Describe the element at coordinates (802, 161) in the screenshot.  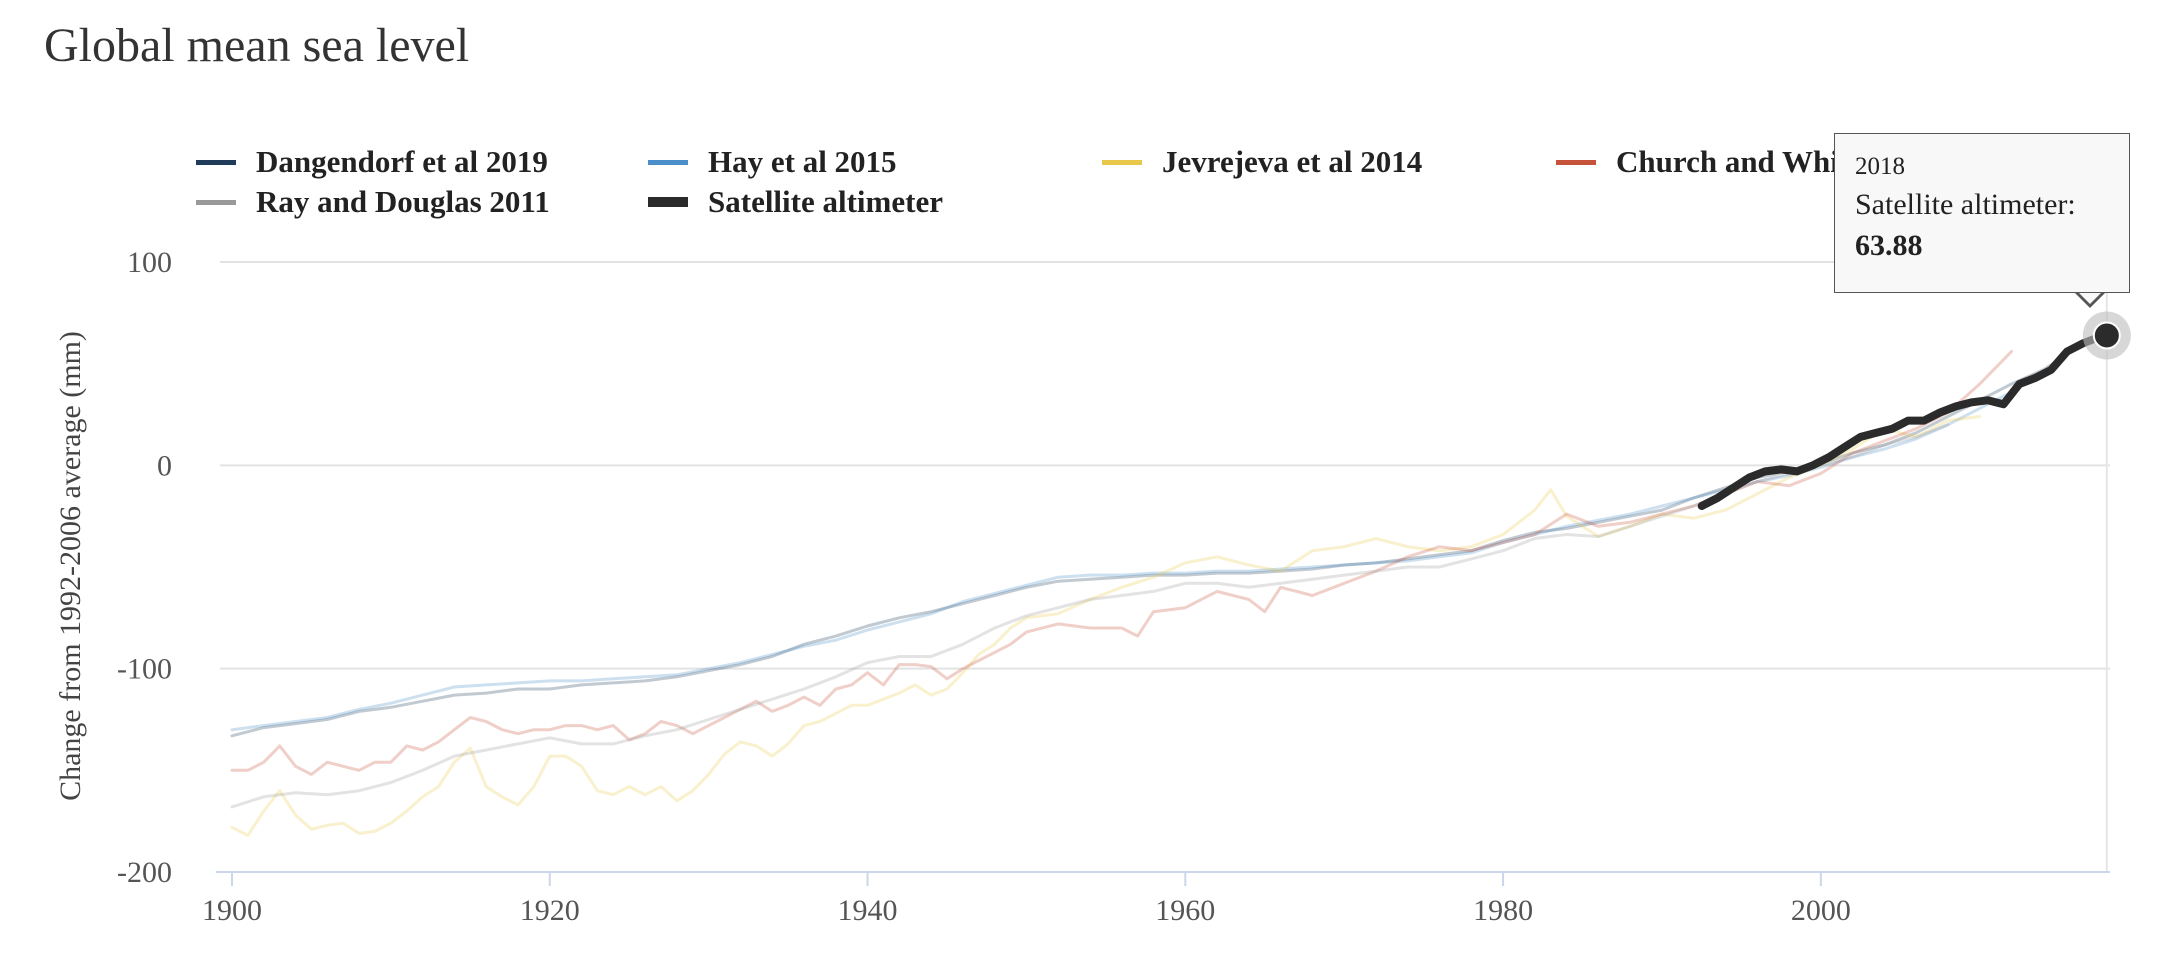
I see `legend-label: Hay et al 2015` at that location.